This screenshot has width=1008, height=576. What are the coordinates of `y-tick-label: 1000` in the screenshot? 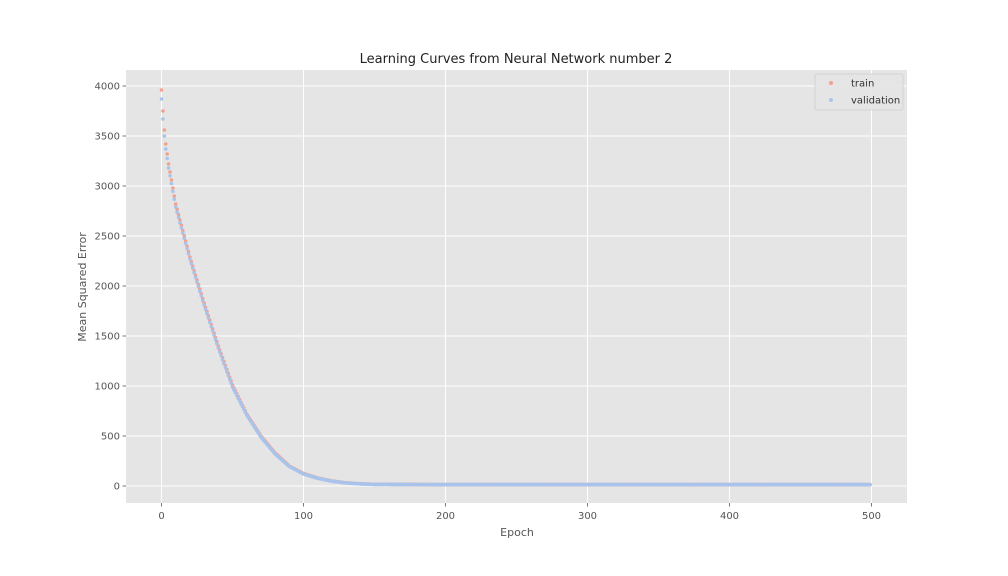 It's located at (107, 387).